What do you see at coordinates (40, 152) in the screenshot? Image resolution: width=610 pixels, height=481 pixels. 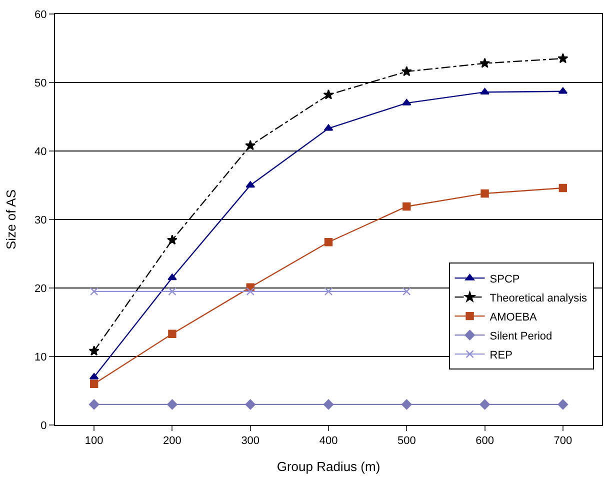 I see `y-tick-label: 40` at bounding box center [40, 152].